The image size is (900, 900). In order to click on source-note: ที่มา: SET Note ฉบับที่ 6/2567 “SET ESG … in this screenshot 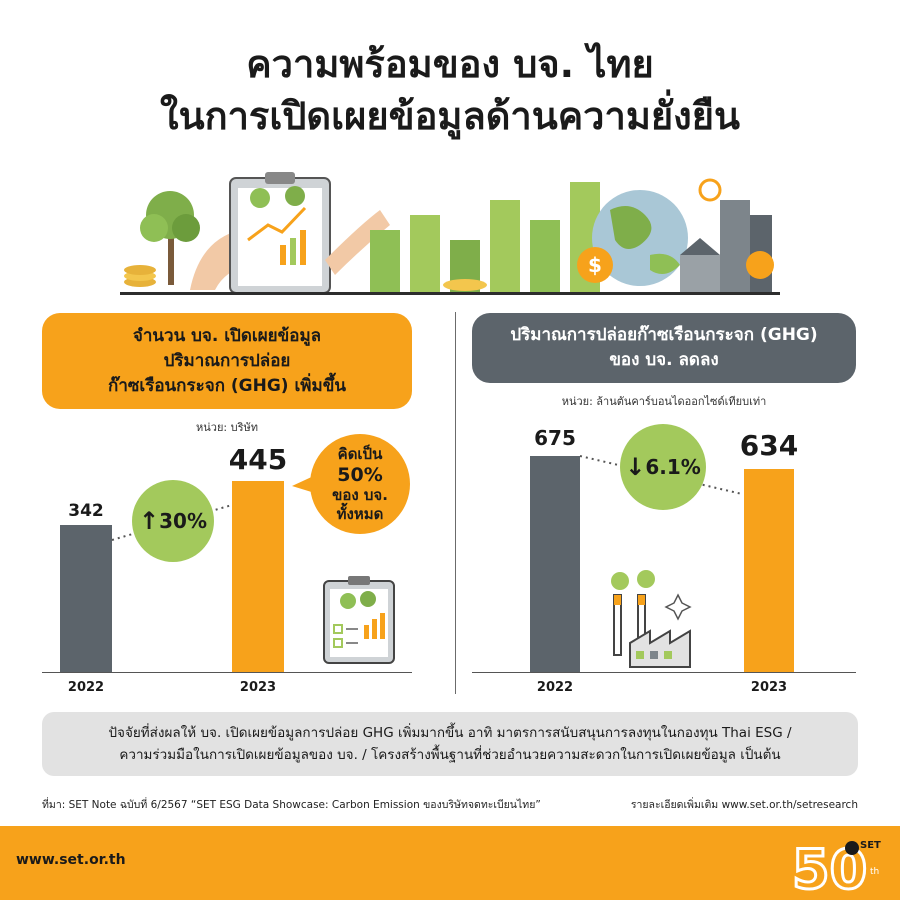, I will do `click(291, 805)`.